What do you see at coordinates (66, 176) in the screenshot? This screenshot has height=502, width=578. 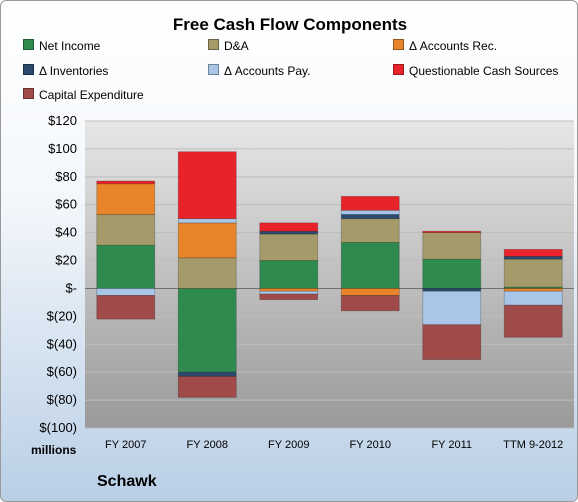 I see `y-tick-label: $80` at bounding box center [66, 176].